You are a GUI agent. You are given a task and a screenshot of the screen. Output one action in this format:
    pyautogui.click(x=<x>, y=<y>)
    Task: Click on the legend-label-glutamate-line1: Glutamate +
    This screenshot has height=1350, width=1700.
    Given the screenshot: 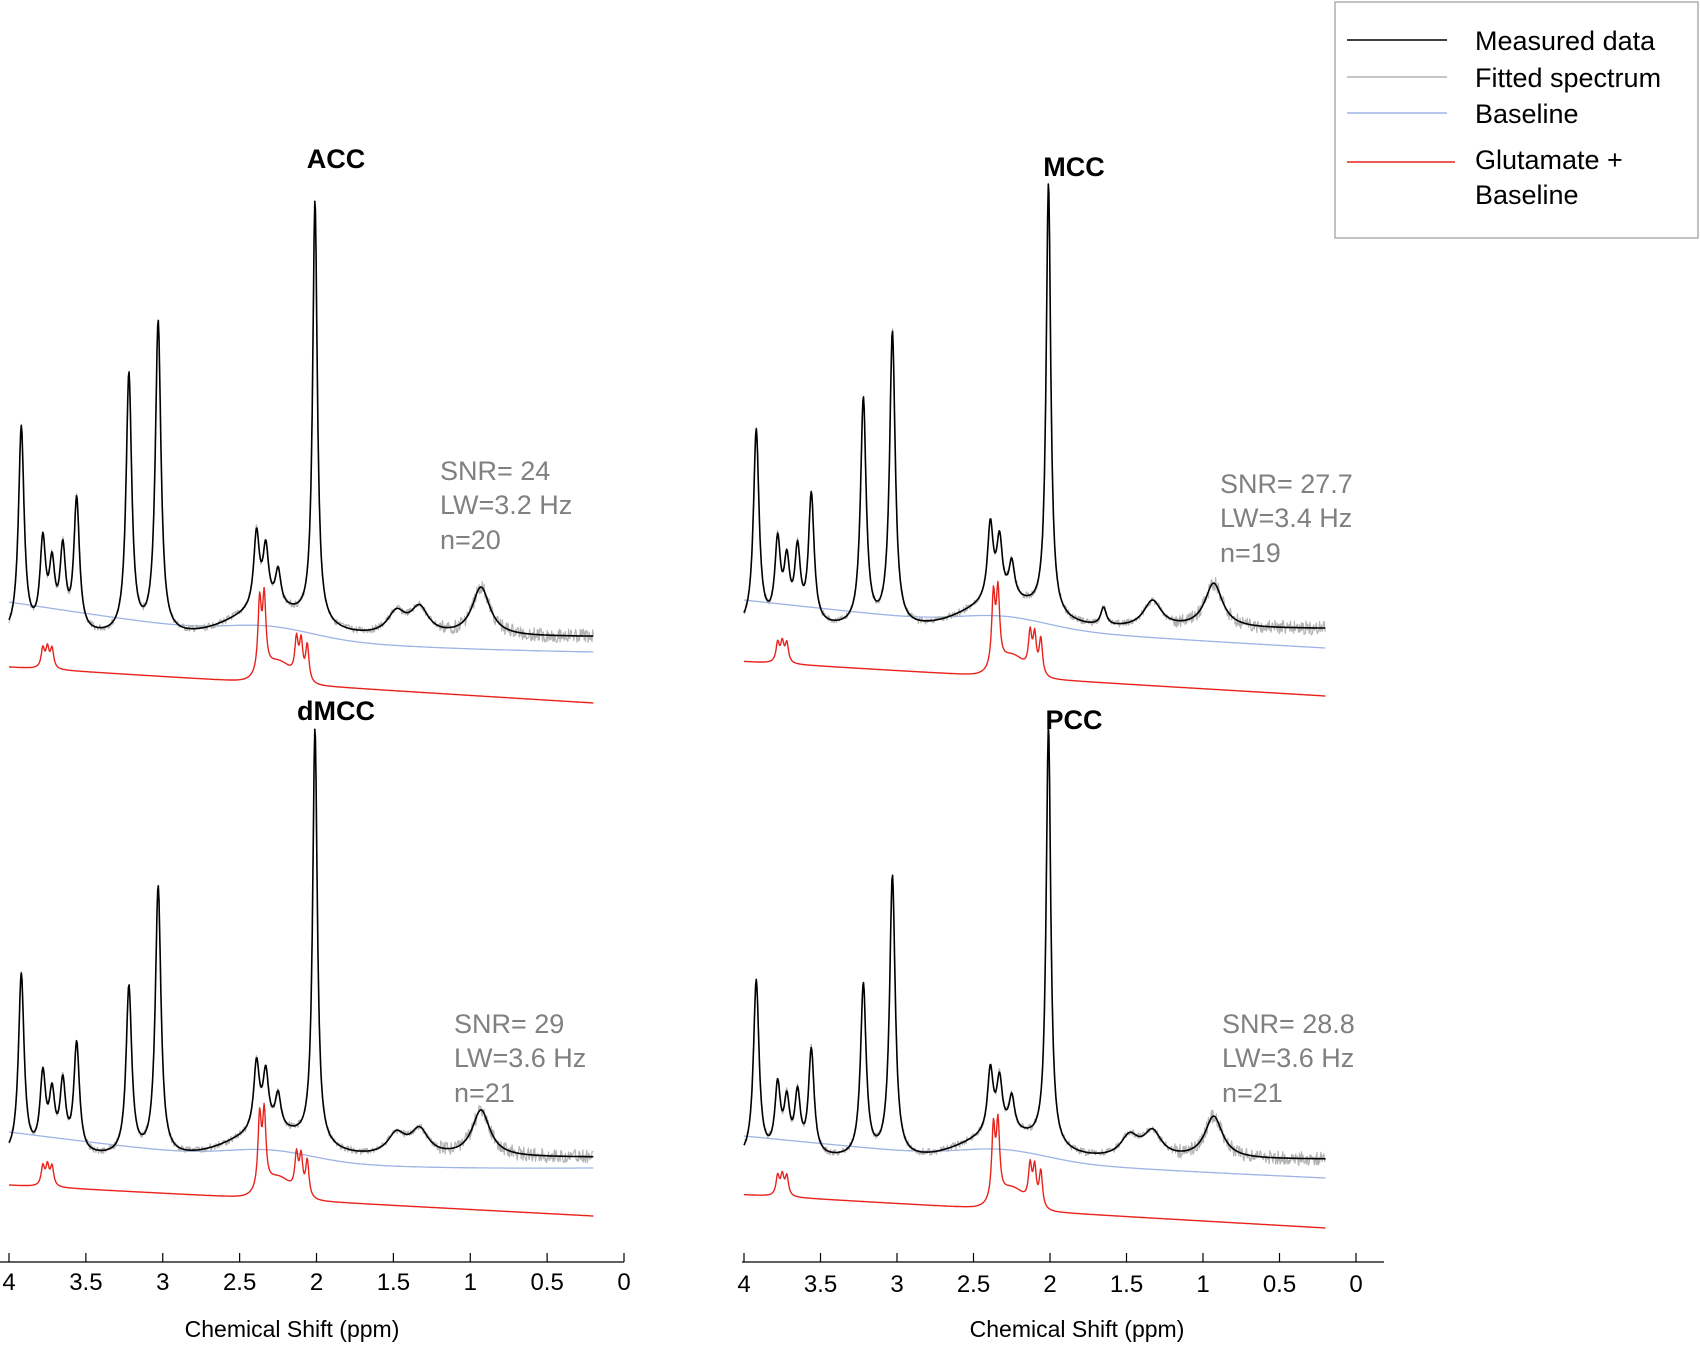 What is the action you would take?
    pyautogui.click(x=1549, y=160)
    